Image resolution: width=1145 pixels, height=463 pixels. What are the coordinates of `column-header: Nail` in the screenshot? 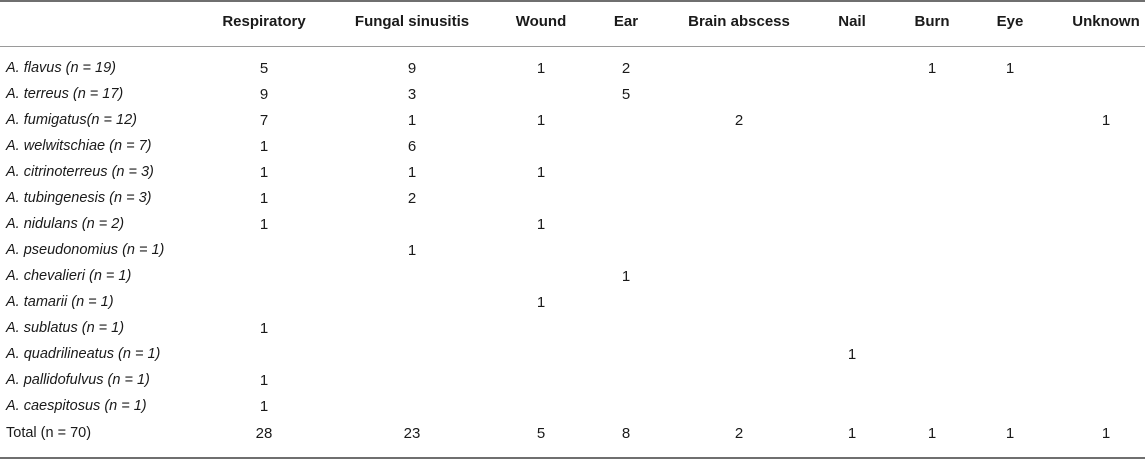 It's located at (852, 21).